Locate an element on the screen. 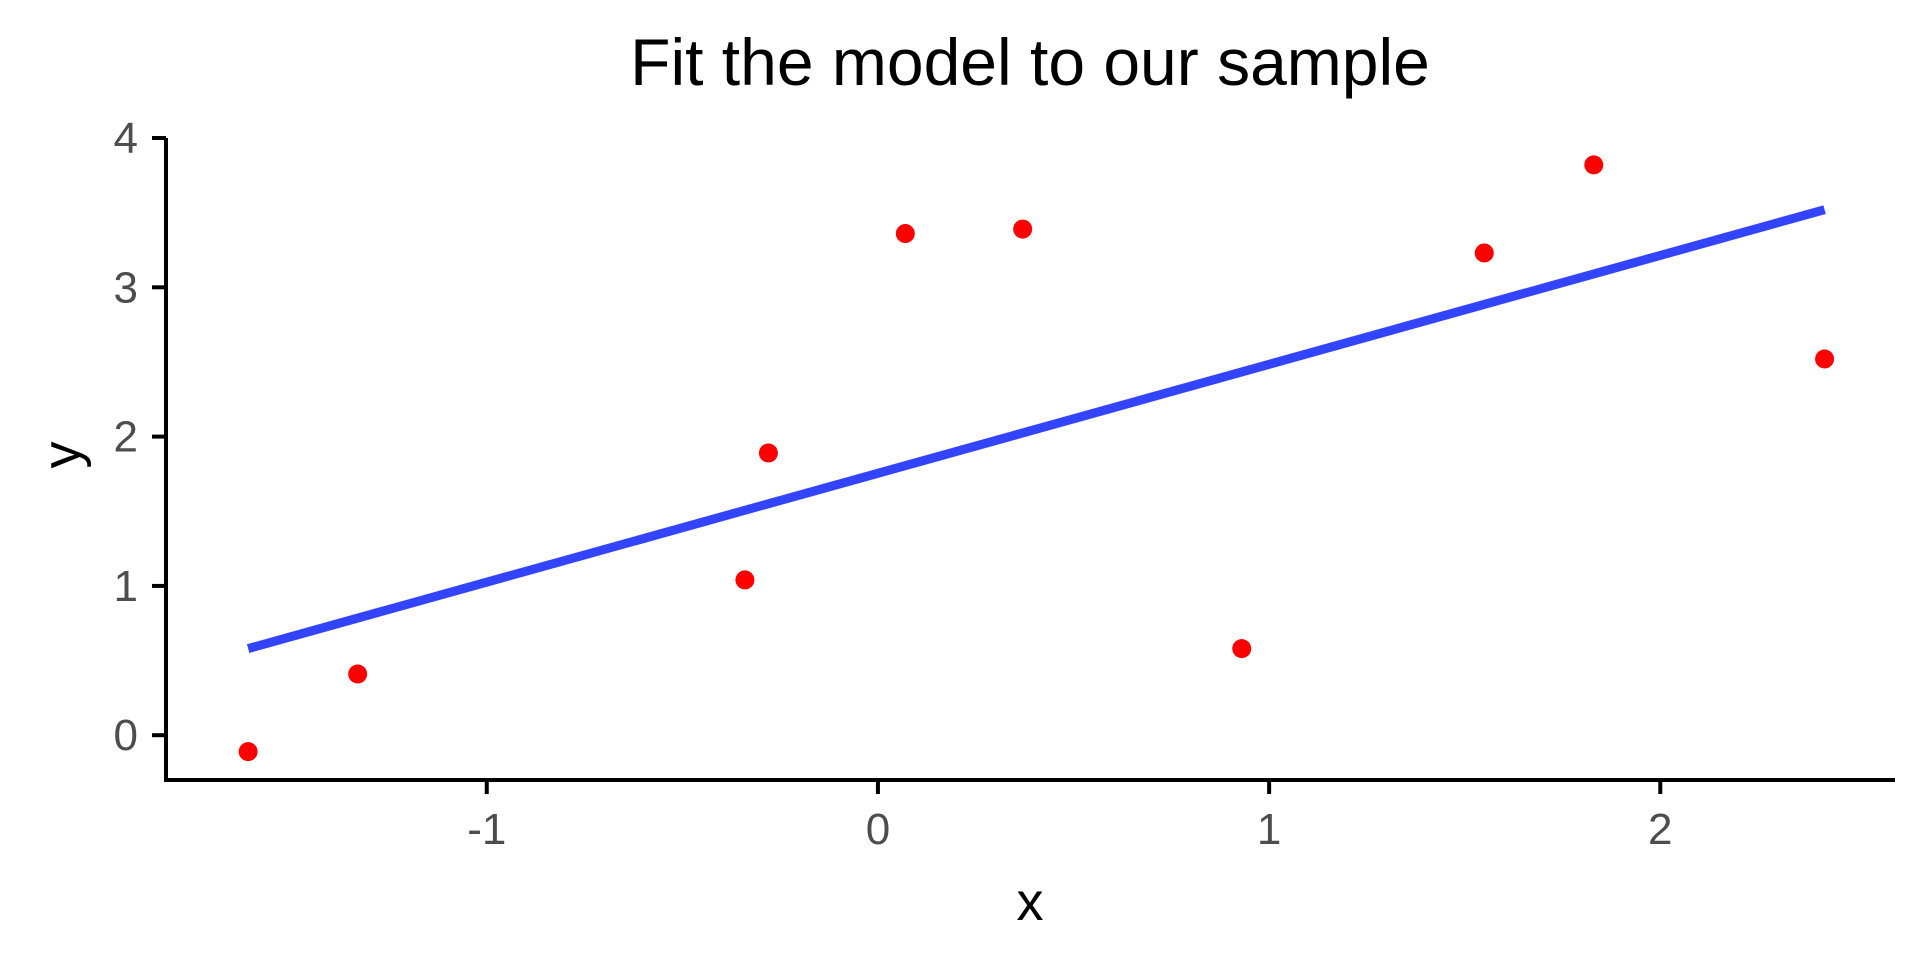 The height and width of the screenshot is (960, 1920). x-axis: -1 0 1 2 is located at coordinates (1029, 816).